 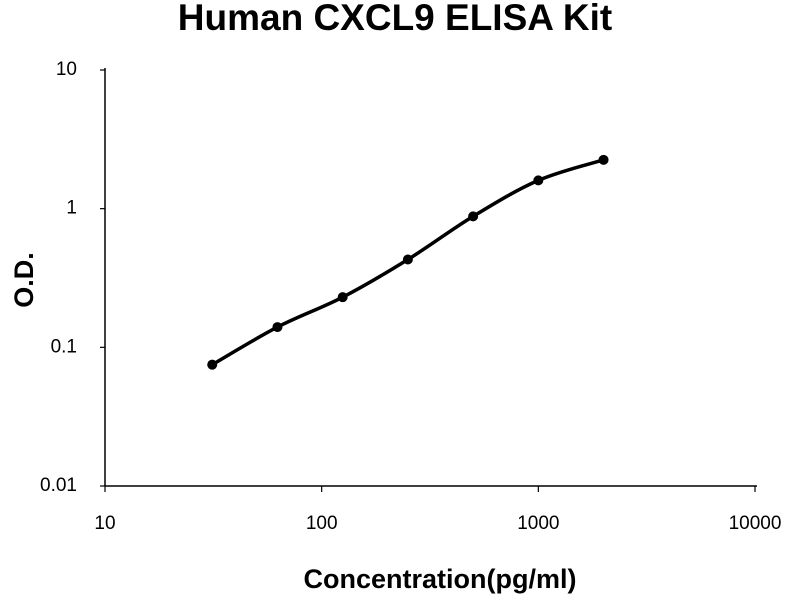 What do you see at coordinates (64, 346) in the screenshot?
I see `y-tick-label: 0.1` at bounding box center [64, 346].